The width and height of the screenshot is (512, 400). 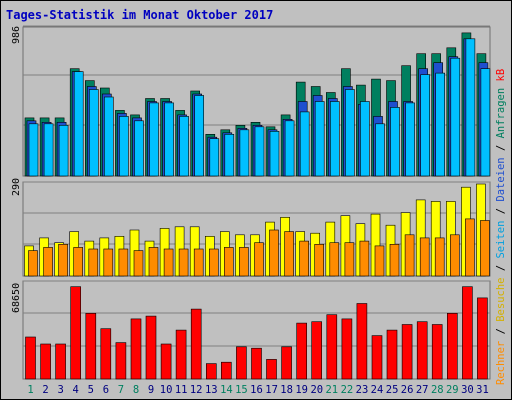 What do you see at coordinates (181, 390) in the screenshot?
I see `x-tick-label: 11` at bounding box center [181, 390].